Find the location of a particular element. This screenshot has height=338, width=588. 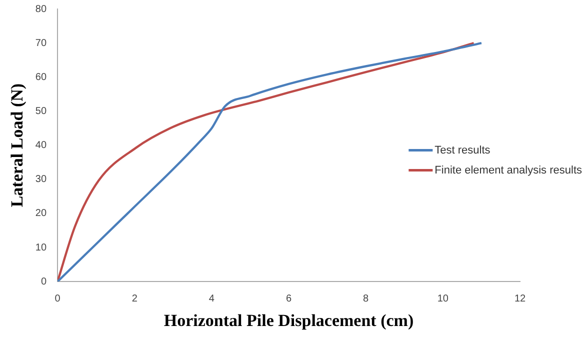

x-tick-label: 0 is located at coordinates (57, 298).